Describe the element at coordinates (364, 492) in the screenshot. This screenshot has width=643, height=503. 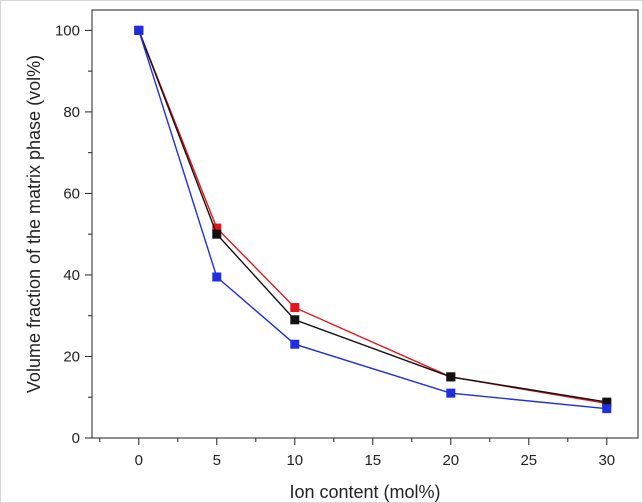
I see `x-axis-label: Ion content (mol%)` at that location.